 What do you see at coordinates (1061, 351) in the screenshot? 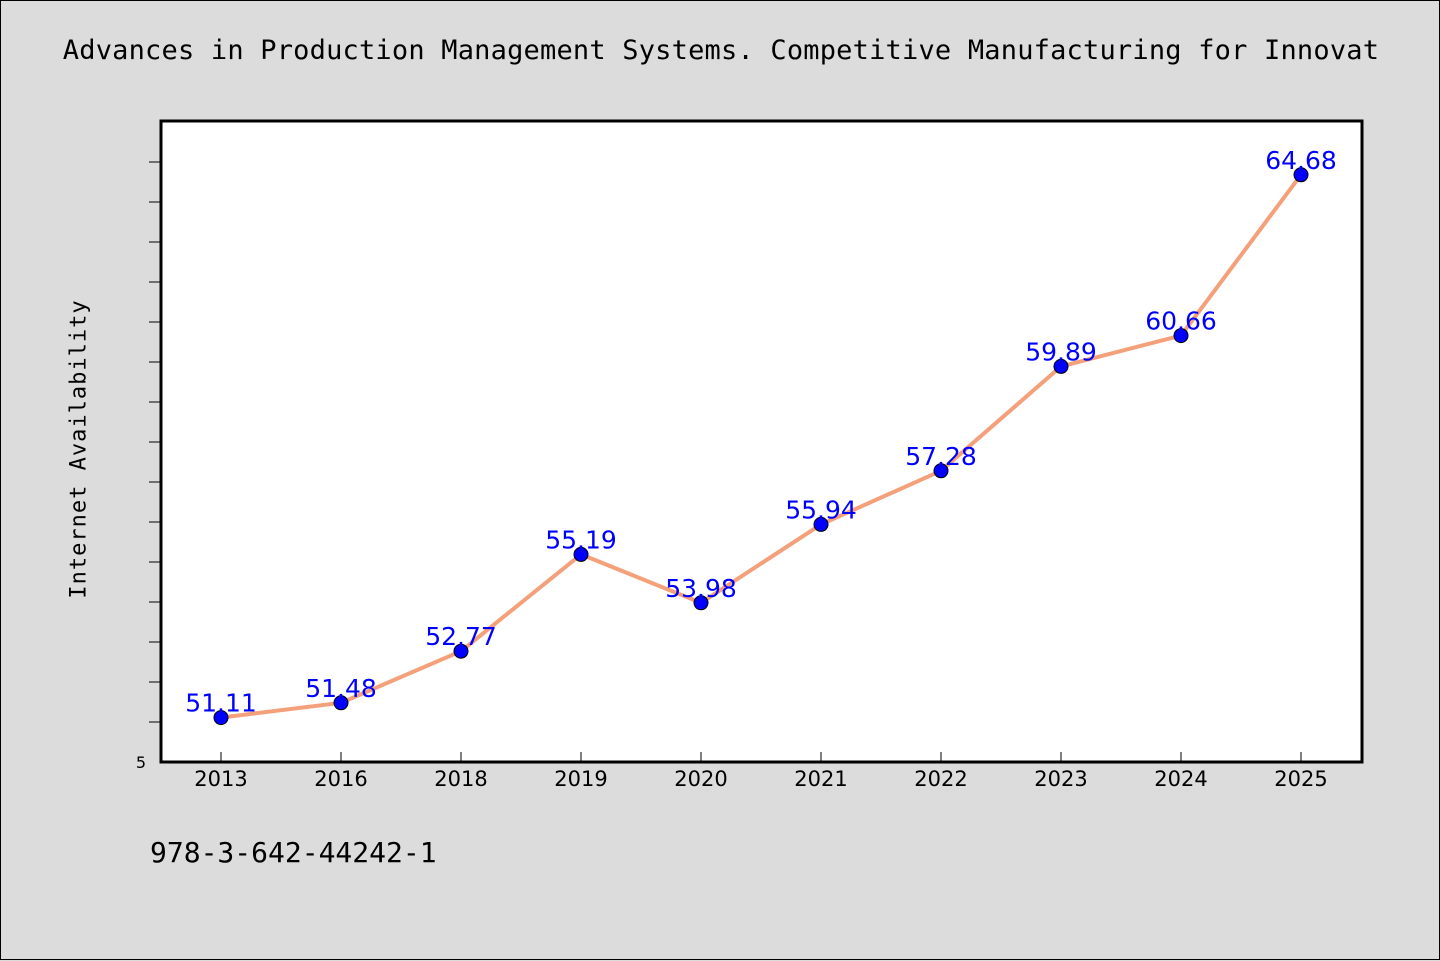
I see `data-value-label: 59.89` at bounding box center [1061, 351].